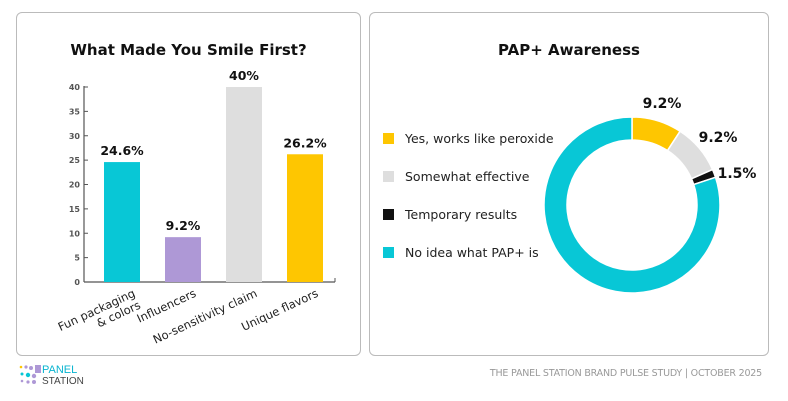 The width and height of the screenshot is (788, 401). I want to click on legend-label: No idea what PAP+ is, so click(472, 252).